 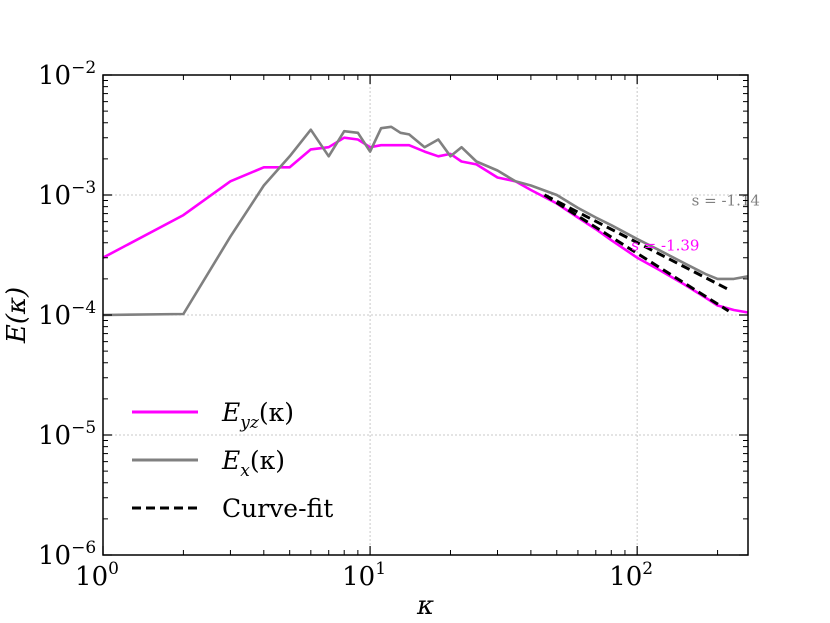 What do you see at coordinates (647, 569) in the screenshot?
I see `x-tick-exponent: 2` at bounding box center [647, 569].